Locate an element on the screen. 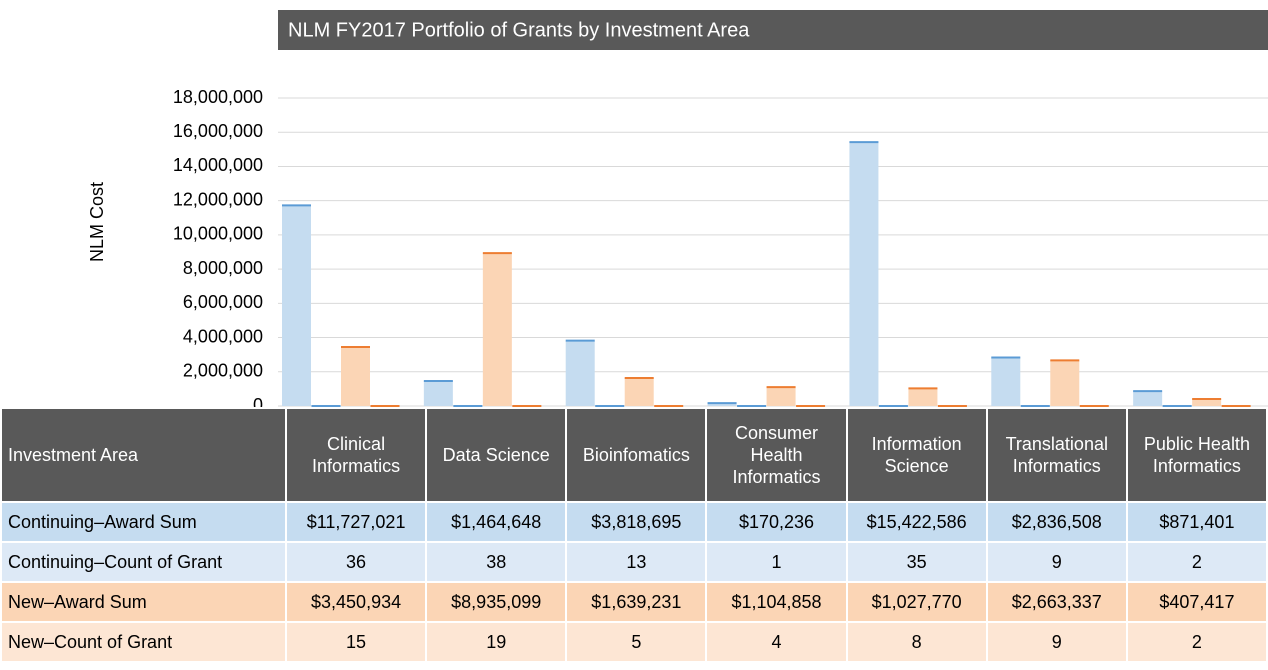 Image resolution: width=1268 pixels, height=670 pixels. data-label: $407,417 is located at coordinates (1196, 602).